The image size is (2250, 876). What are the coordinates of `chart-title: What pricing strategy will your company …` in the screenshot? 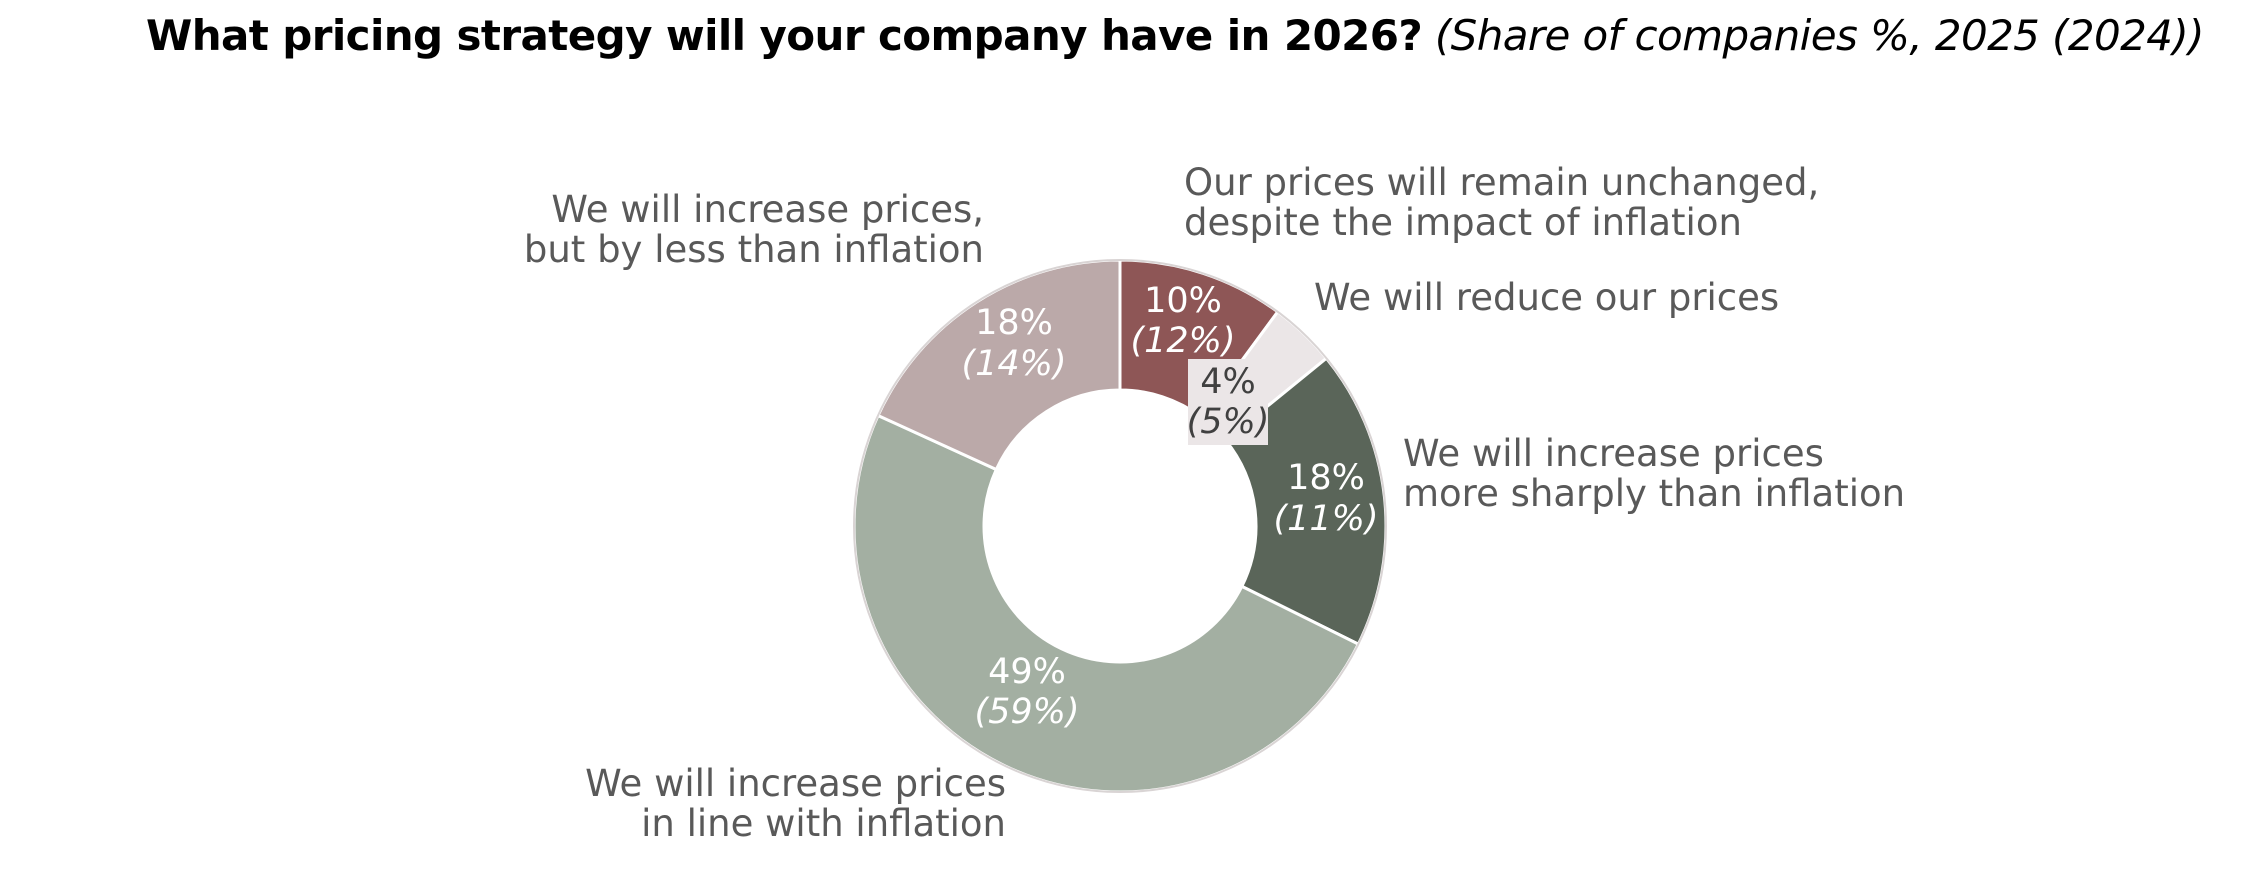 It's located at (1175, 36).